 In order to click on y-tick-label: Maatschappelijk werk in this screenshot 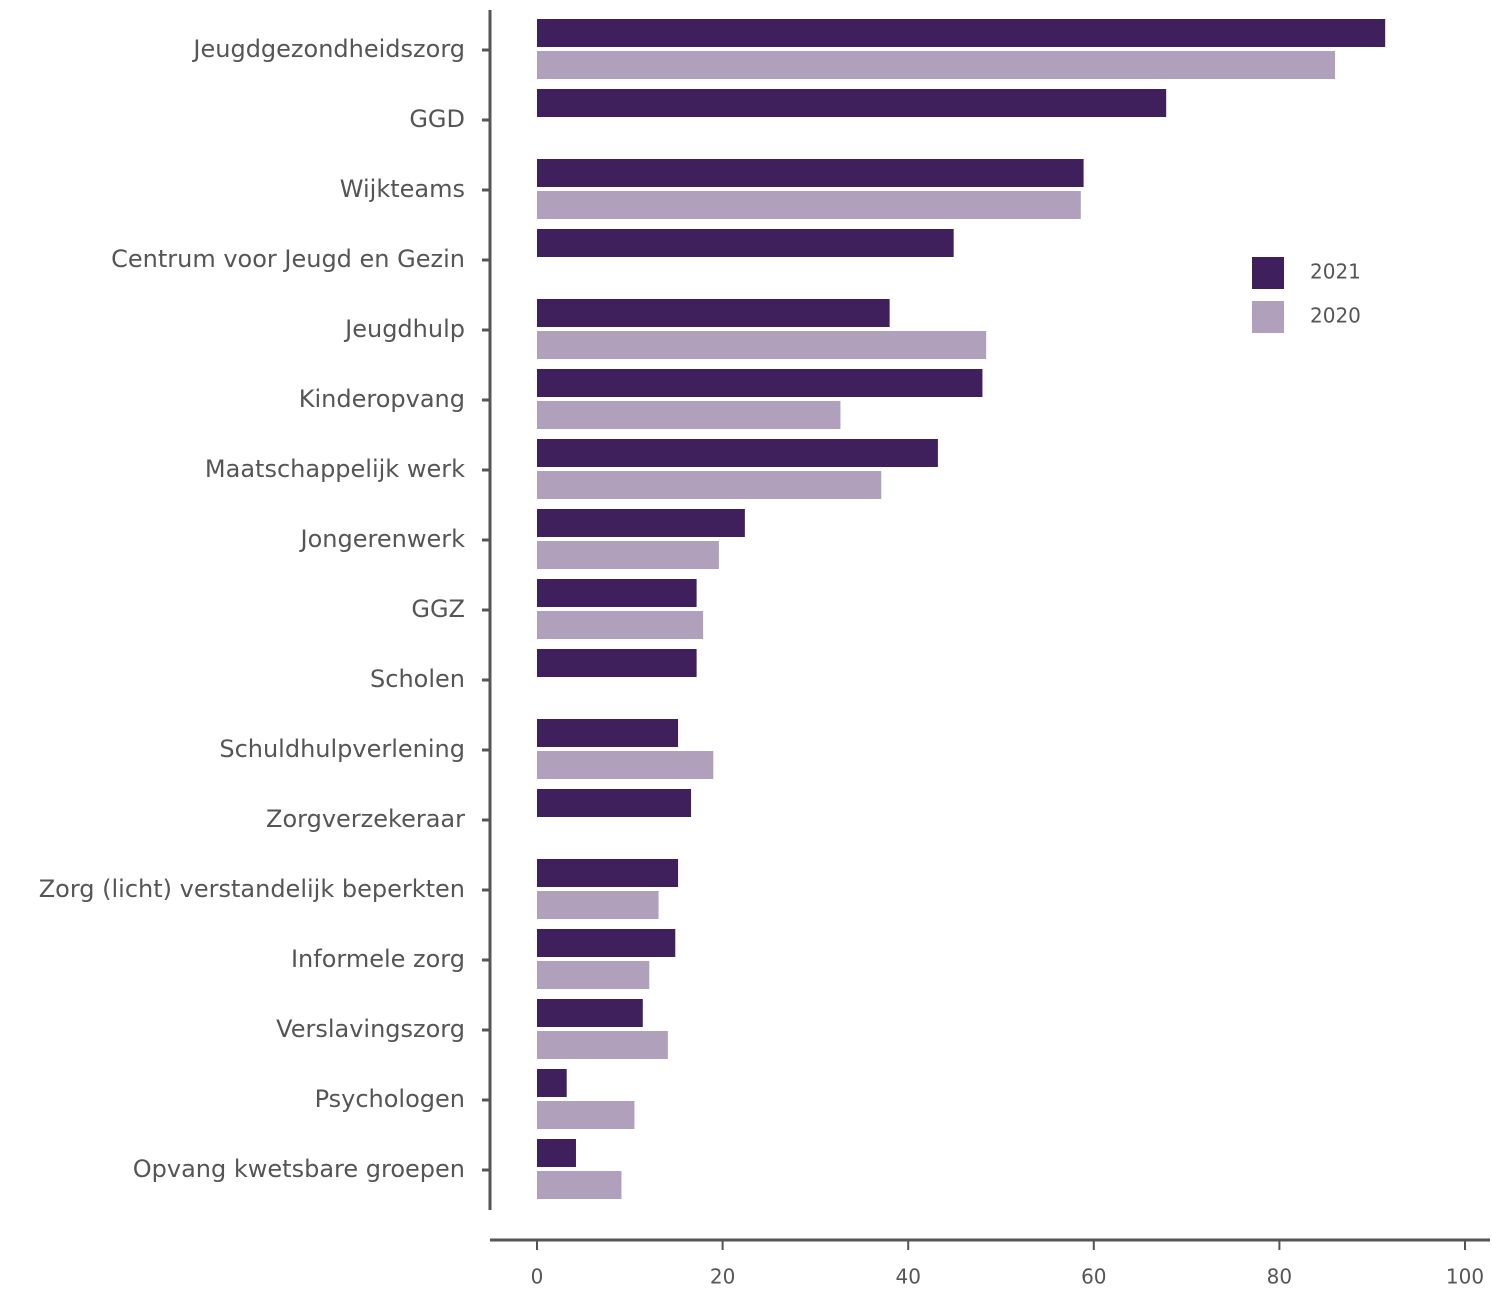, I will do `click(335, 469)`.